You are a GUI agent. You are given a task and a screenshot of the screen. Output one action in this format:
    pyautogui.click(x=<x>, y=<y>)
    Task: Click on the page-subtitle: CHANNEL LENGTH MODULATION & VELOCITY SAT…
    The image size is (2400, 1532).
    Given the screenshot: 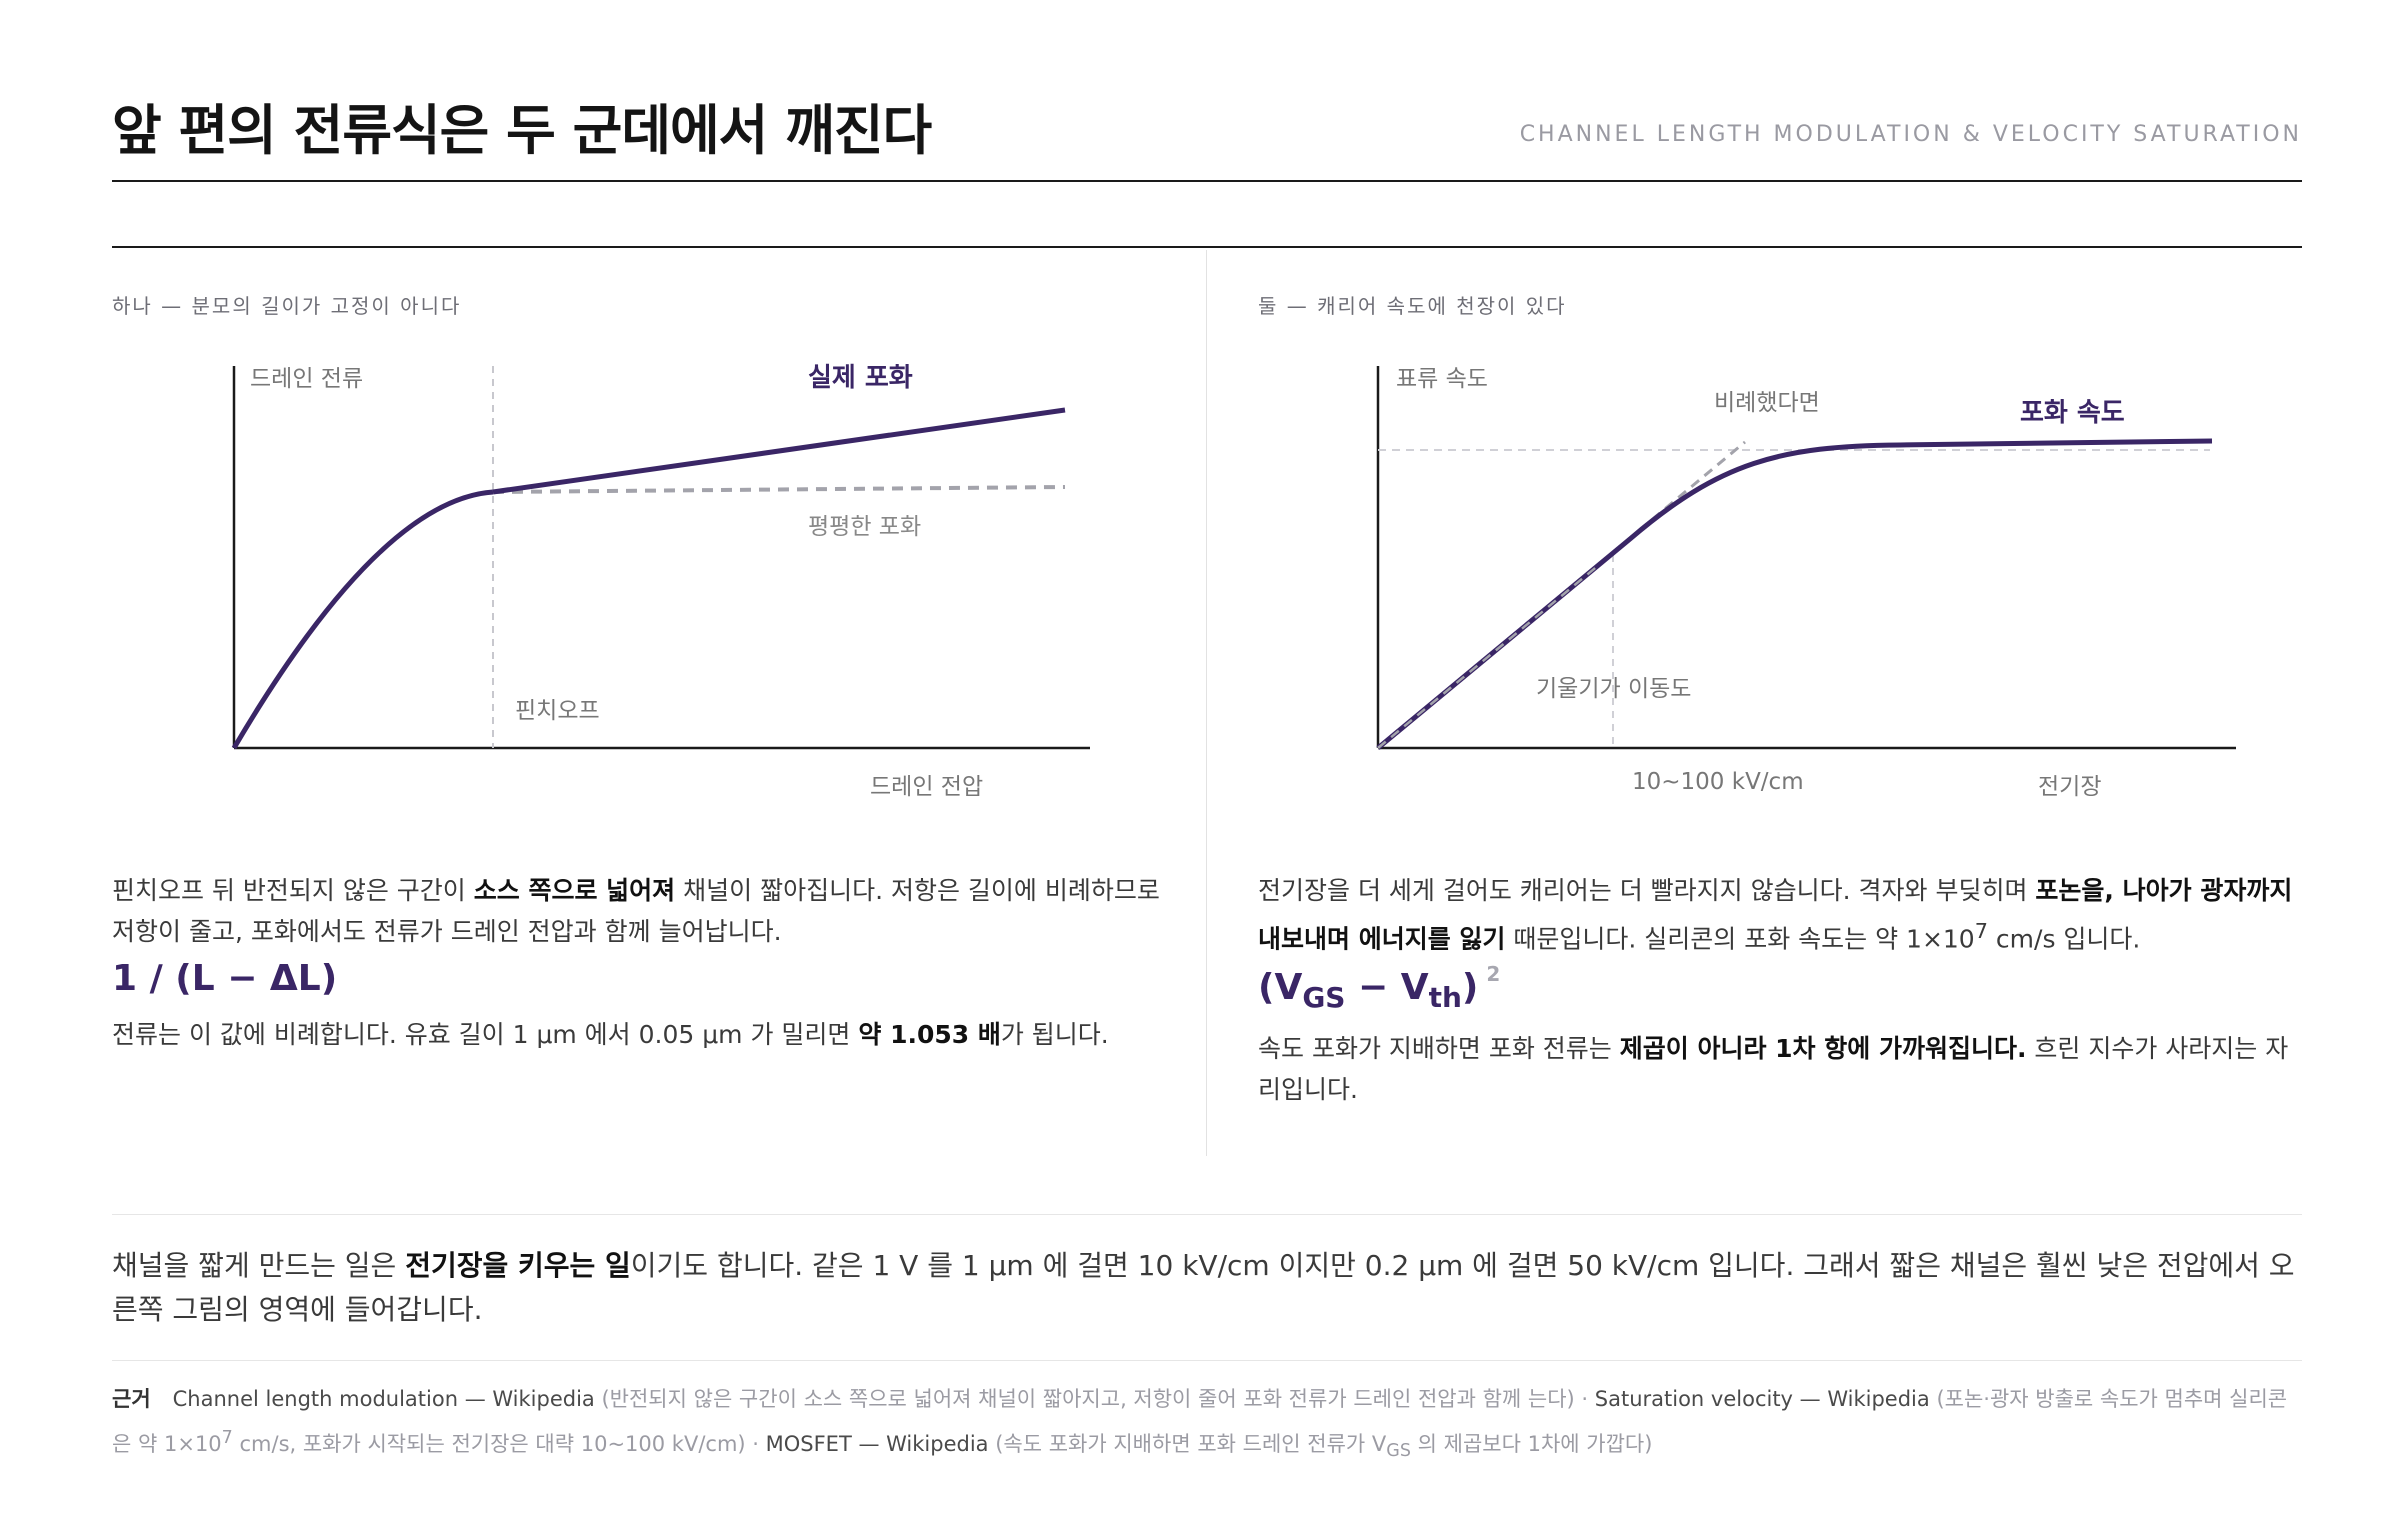 What is the action you would take?
    pyautogui.click(x=1910, y=134)
    